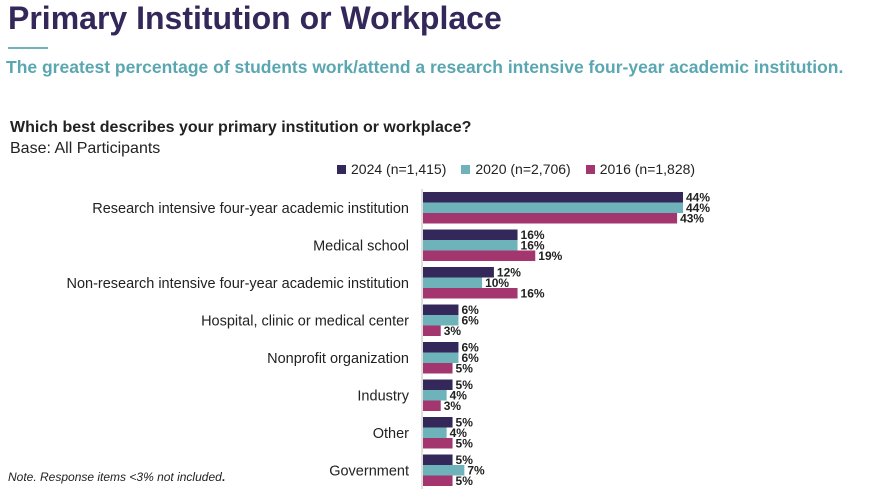 This screenshot has height=489, width=890. Describe the element at coordinates (305, 321) in the screenshot. I see `category-label: Hospital, clinic or medical center` at that location.